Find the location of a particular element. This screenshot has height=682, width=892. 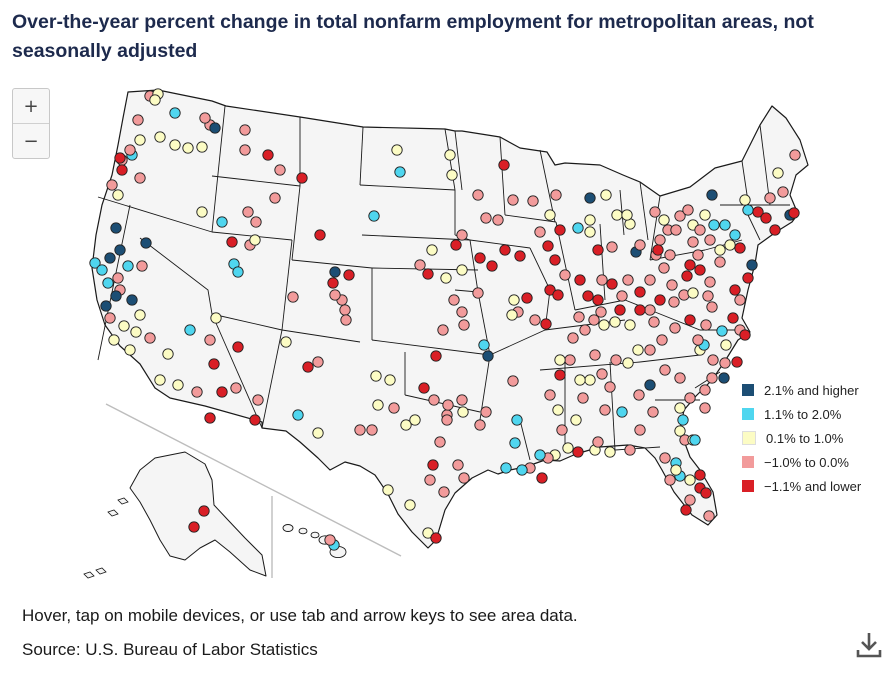

zoom-in-button: + is located at coordinates (31, 106).